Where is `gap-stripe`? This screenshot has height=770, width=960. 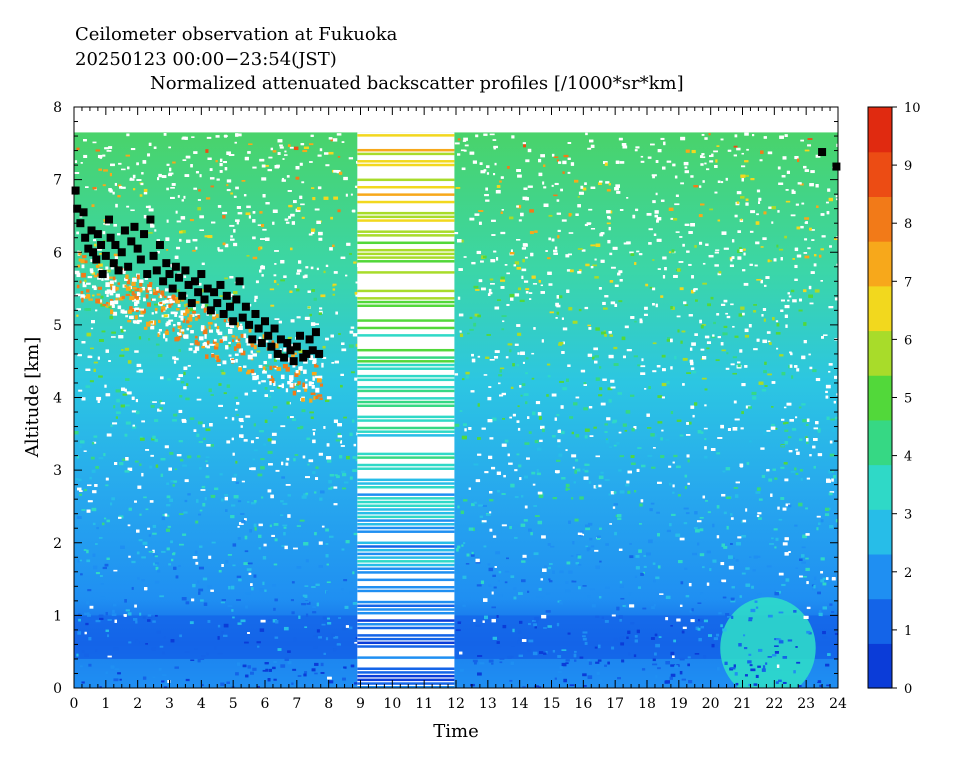
gap-stripe is located at coordinates (406, 628).